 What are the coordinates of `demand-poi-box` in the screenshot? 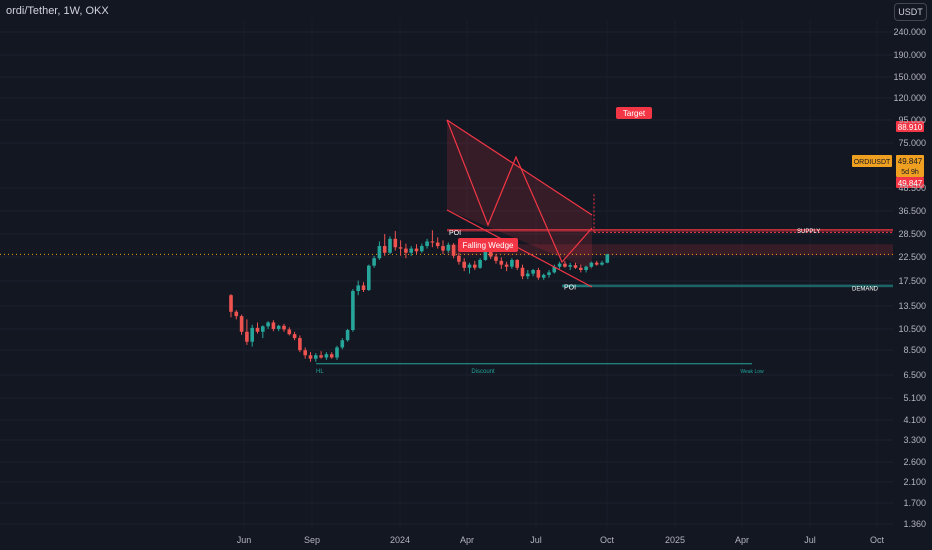 It's located at (577, 286).